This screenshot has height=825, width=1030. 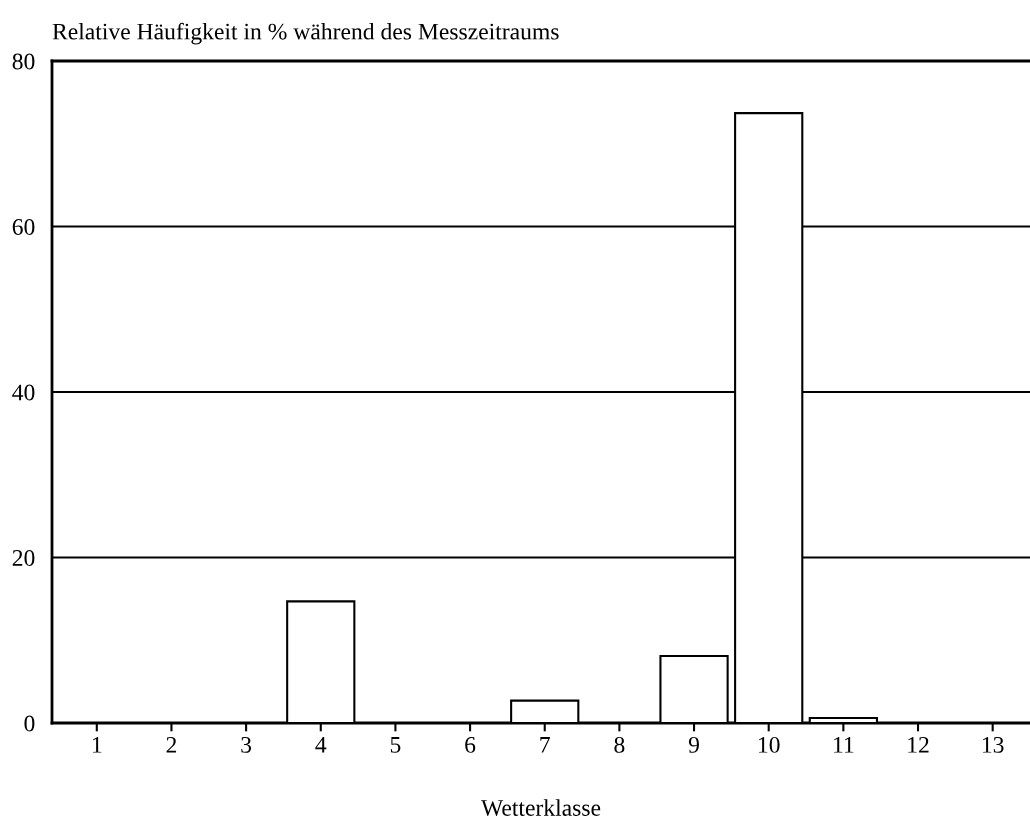 What do you see at coordinates (993, 744) in the screenshot?
I see `x-tick-label: 13` at bounding box center [993, 744].